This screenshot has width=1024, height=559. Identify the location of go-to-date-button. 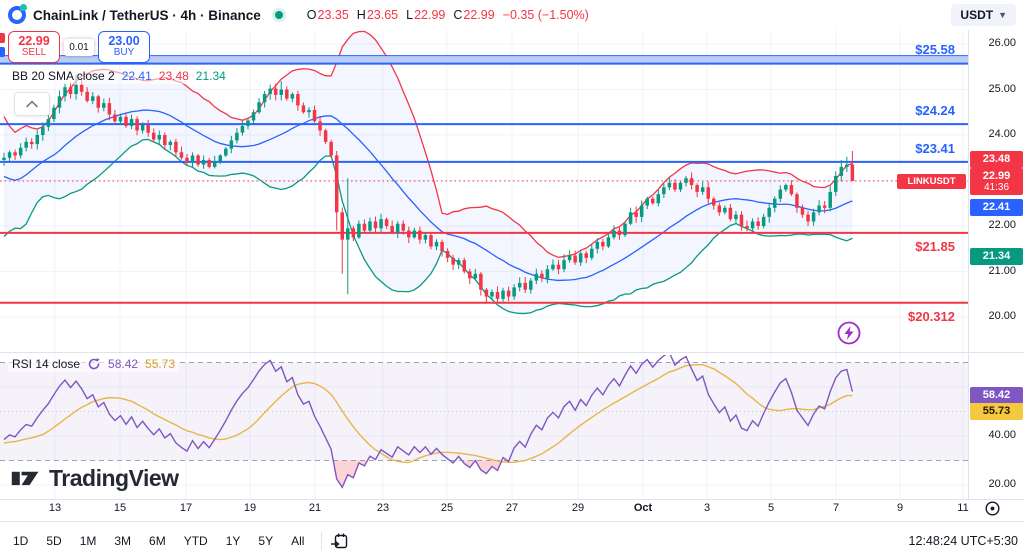
(339, 541).